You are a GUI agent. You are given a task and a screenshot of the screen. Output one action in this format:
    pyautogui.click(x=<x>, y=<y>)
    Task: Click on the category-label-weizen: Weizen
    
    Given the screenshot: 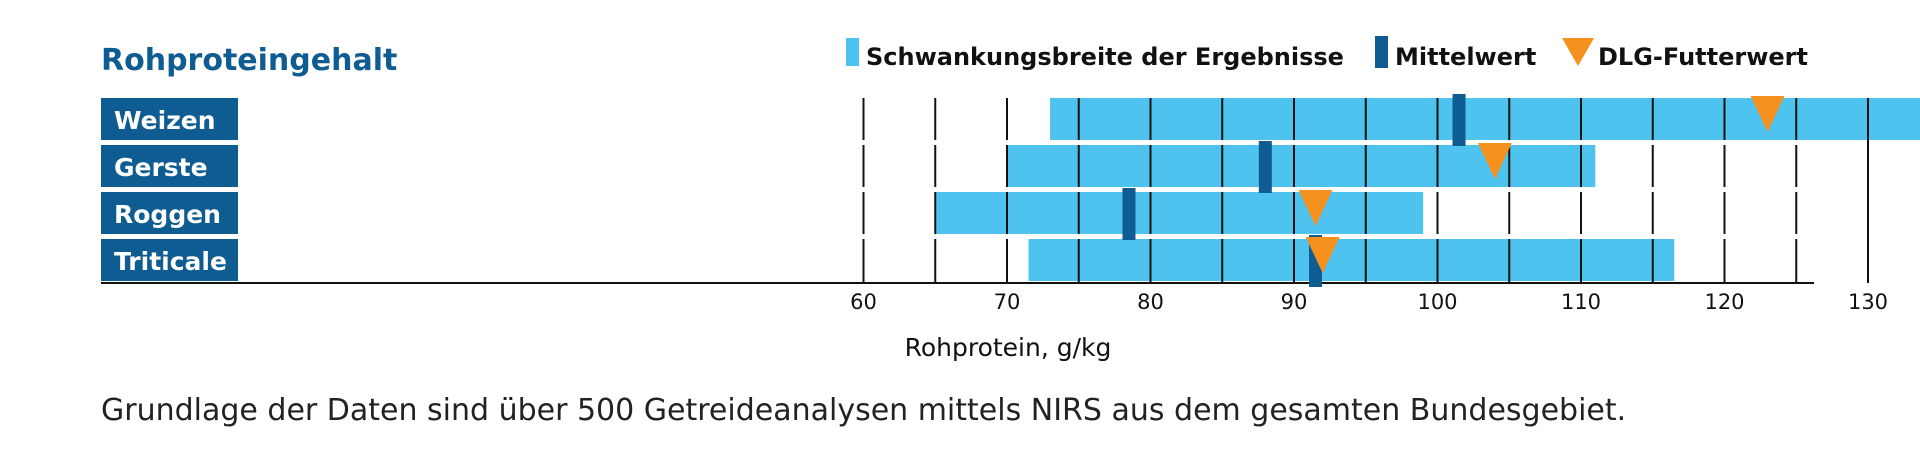 What is the action you would take?
    pyautogui.click(x=165, y=120)
    